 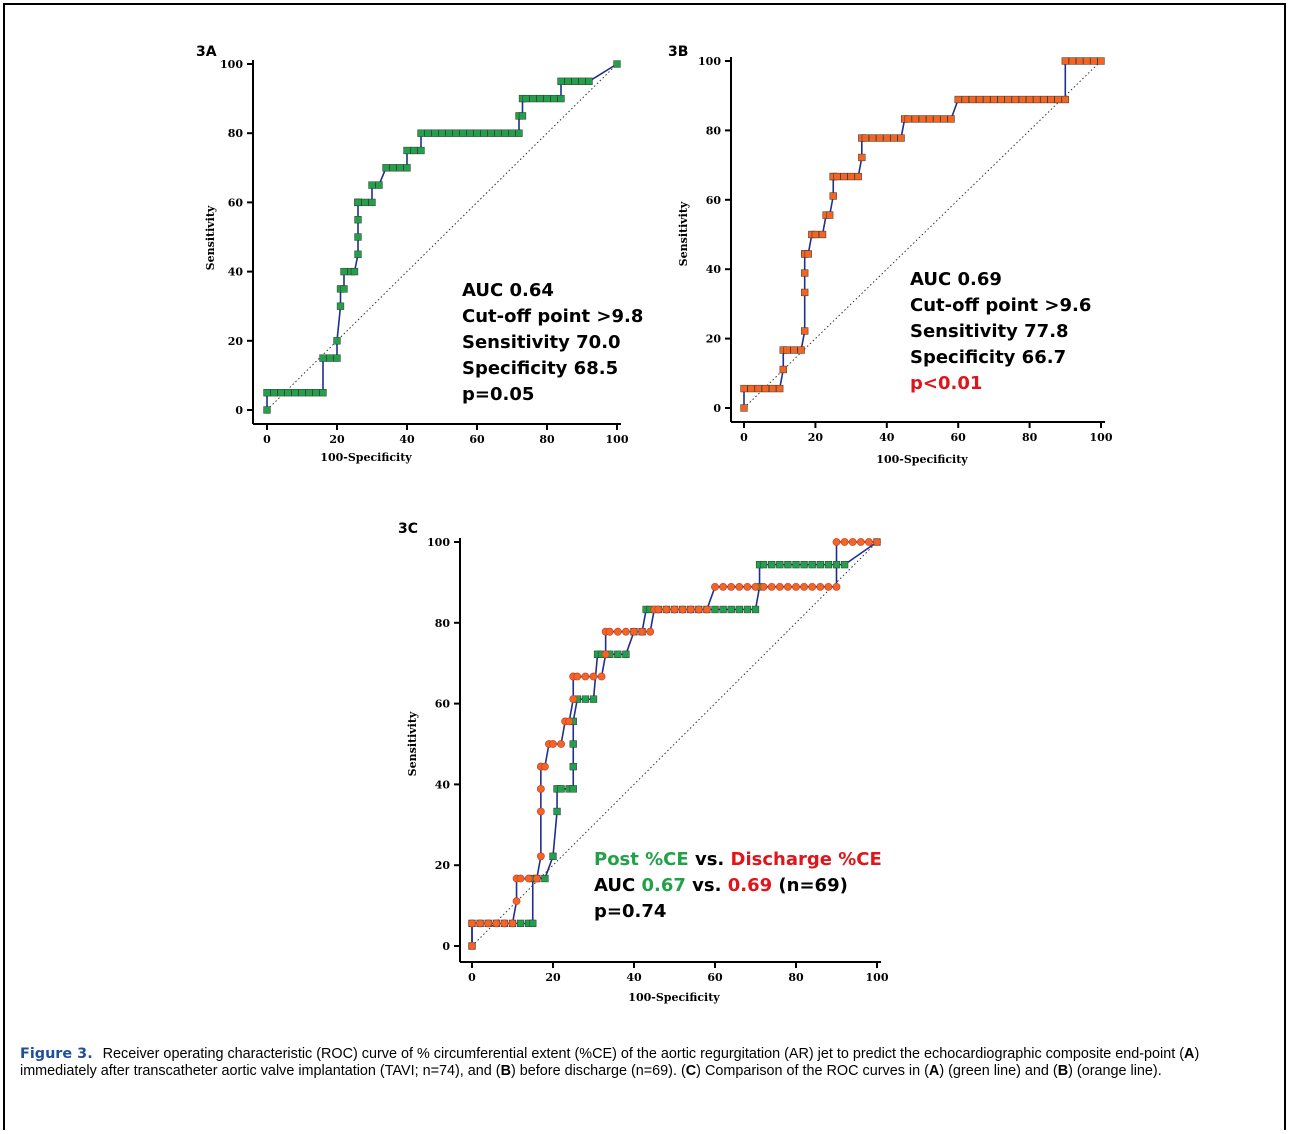 What do you see at coordinates (617, 439) in the screenshot?
I see `x-tick-label-3a: 100` at bounding box center [617, 439].